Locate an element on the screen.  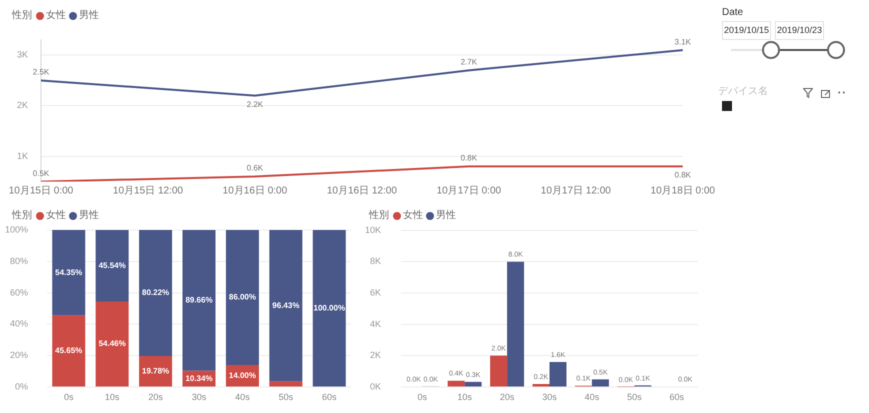
x-tick-label: 10月15日 0:00 is located at coordinates (41, 190).